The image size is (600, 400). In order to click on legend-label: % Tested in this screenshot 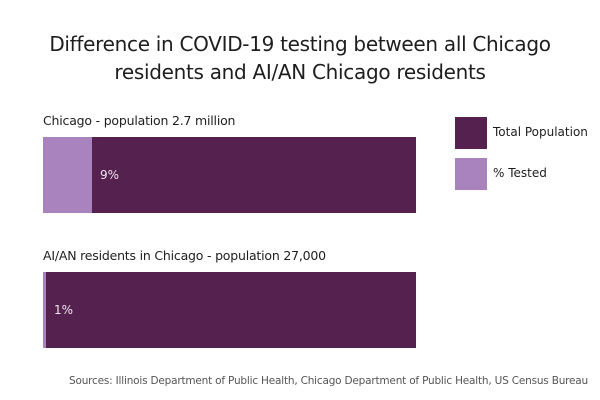, I will do `click(520, 173)`.